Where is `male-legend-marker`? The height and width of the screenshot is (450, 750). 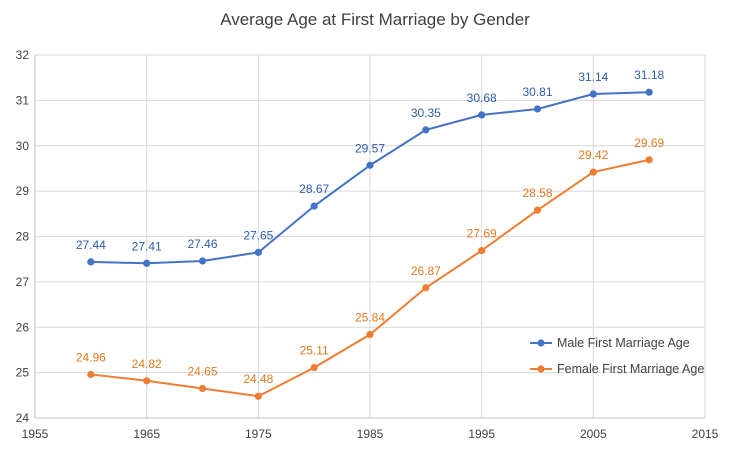
male-legend-marker is located at coordinates (541, 343).